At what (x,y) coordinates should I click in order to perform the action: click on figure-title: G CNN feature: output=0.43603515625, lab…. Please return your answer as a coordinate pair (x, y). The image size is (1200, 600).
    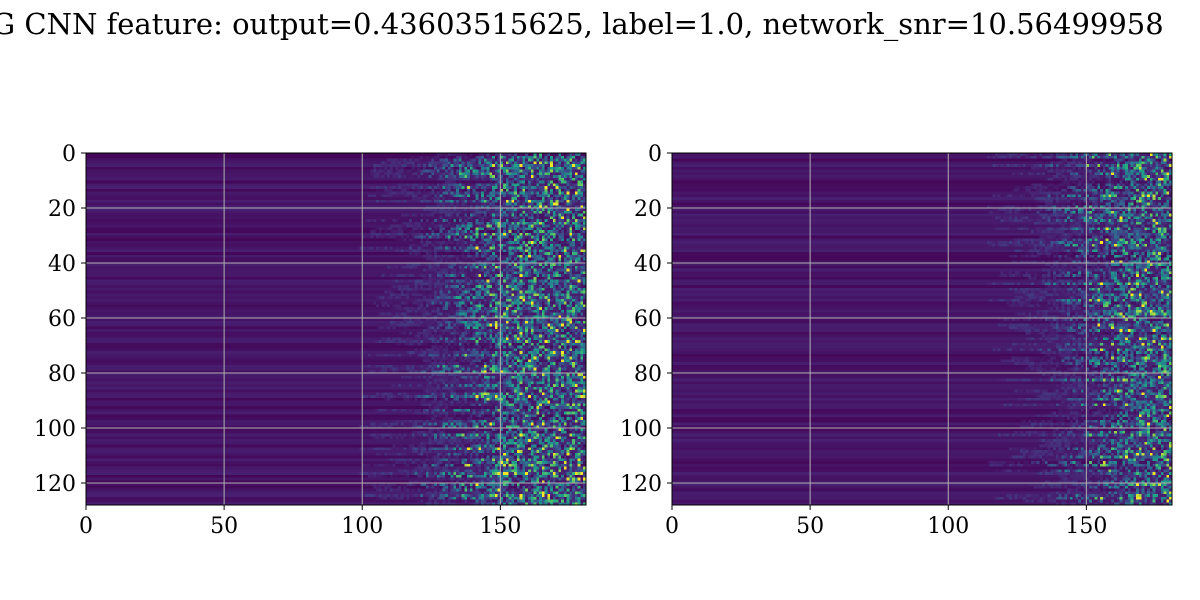
    Looking at the image, I should click on (582, 24).